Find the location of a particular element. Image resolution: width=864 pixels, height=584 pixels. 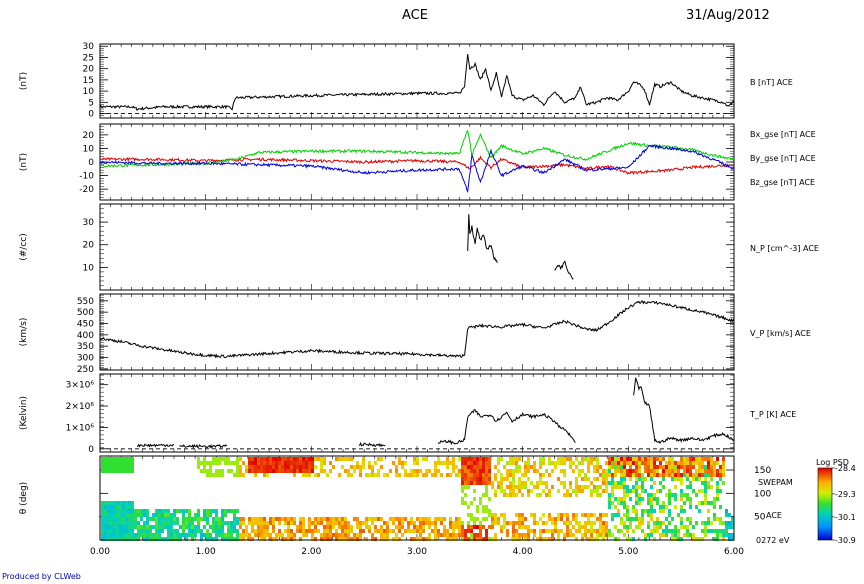

panel-n-p: (#/cc) 10 20 30 N_P [cm^-3] ACE is located at coordinates (419, 247).